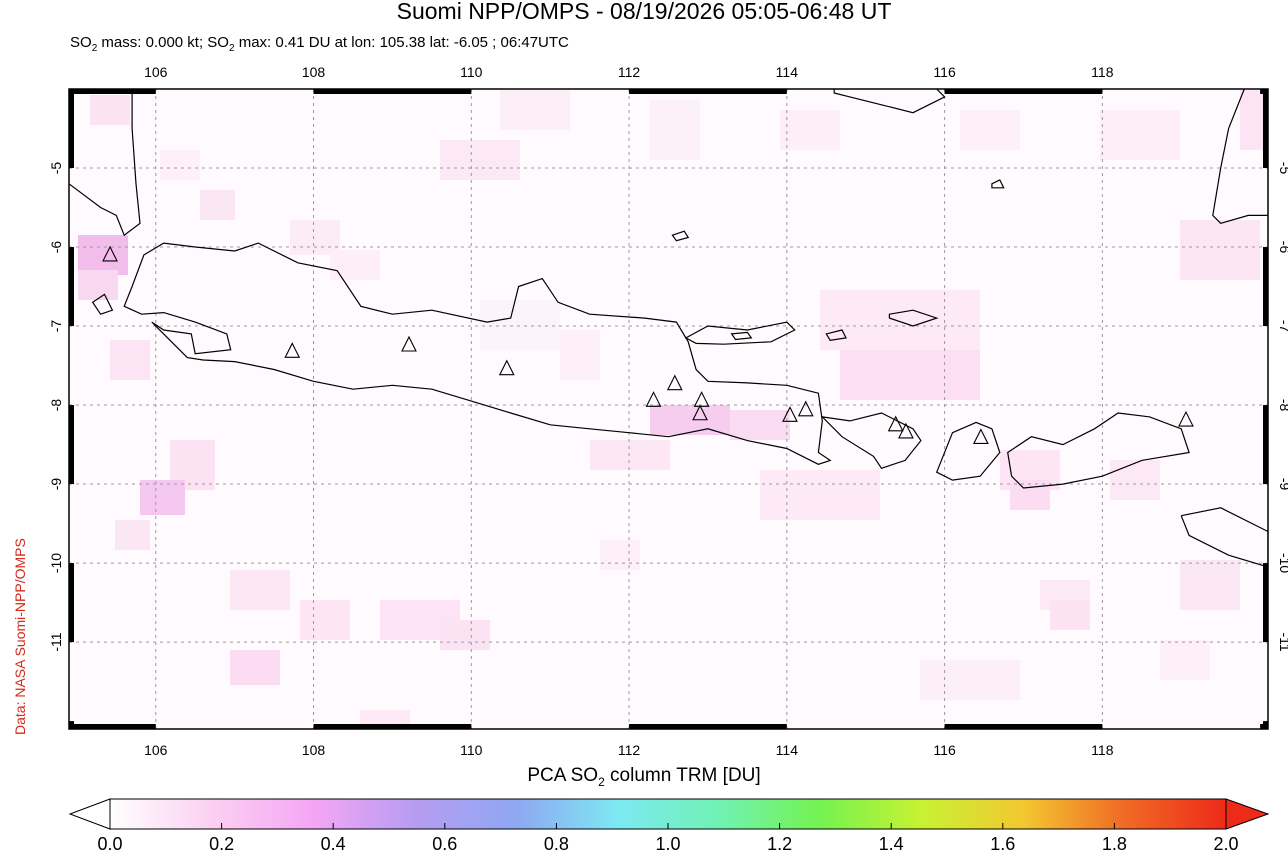 The width and height of the screenshot is (1288, 855). What do you see at coordinates (629, 72) in the screenshot?
I see `lon-tick-label-top: 112` at bounding box center [629, 72].